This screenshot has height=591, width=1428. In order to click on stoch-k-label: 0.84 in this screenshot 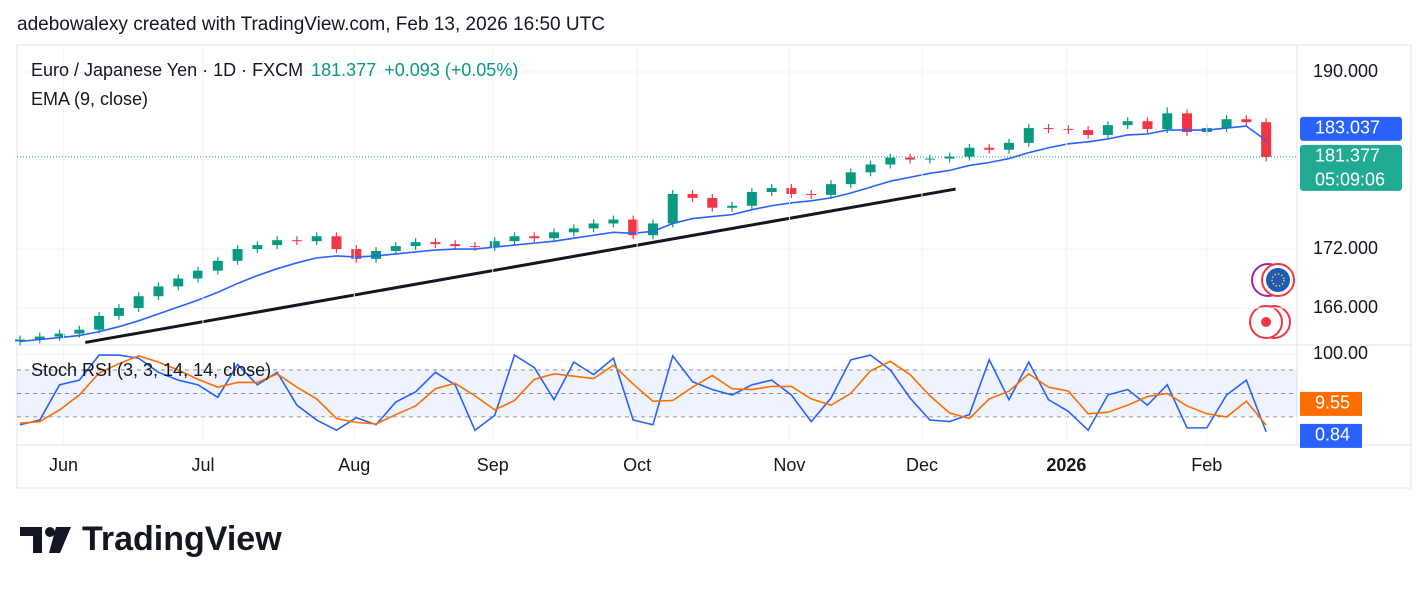, I will do `click(1331, 435)`.